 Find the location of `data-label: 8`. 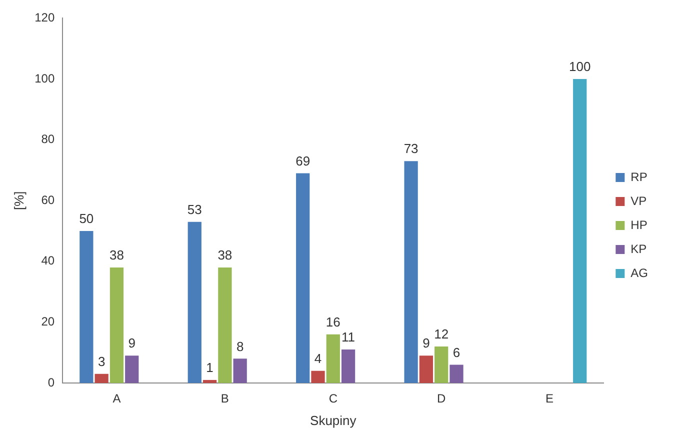

data-label: 8 is located at coordinates (240, 346).